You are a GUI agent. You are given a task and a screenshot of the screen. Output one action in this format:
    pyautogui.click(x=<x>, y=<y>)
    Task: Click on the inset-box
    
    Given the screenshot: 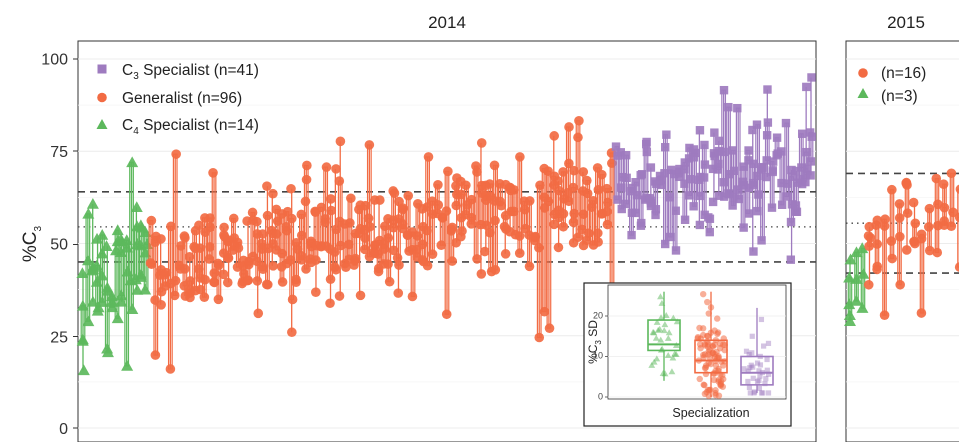 What is the action you would take?
    pyautogui.click(x=757, y=370)
    